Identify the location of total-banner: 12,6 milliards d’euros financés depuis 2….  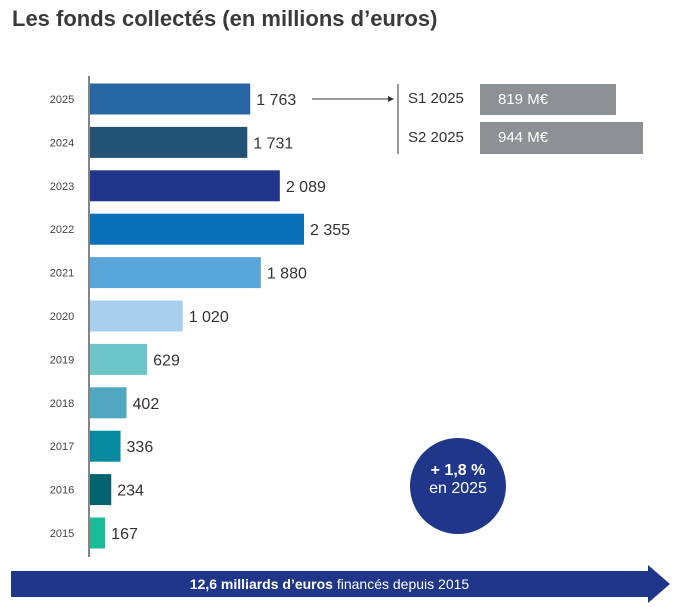
(329, 584).